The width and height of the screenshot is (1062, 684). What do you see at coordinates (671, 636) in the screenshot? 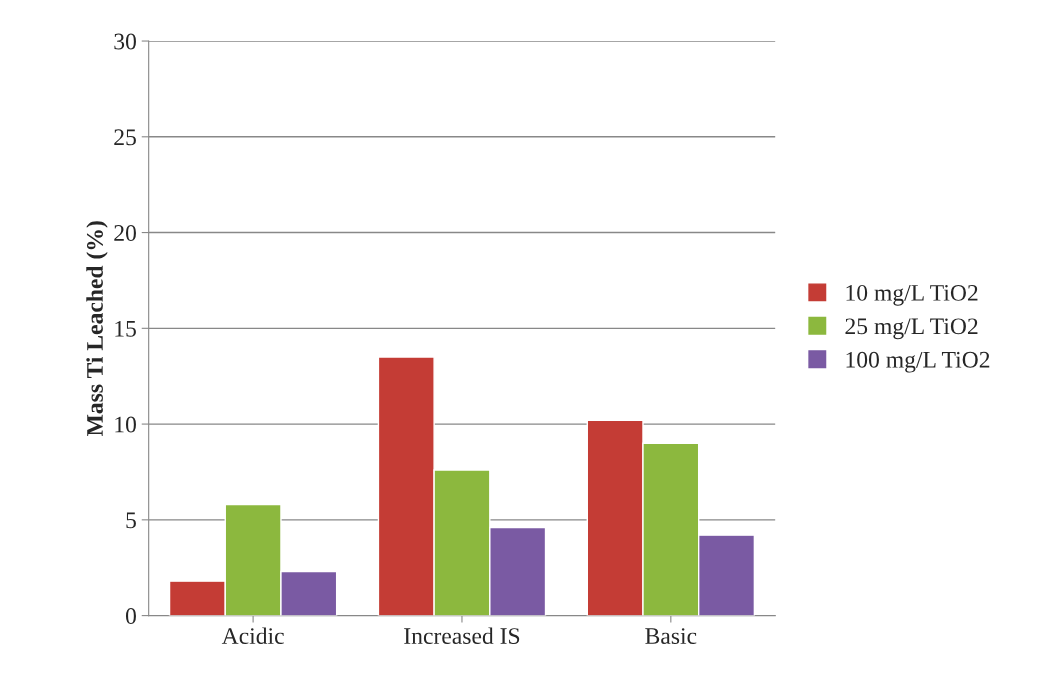
I see `x-tick-label: Basic` at bounding box center [671, 636].